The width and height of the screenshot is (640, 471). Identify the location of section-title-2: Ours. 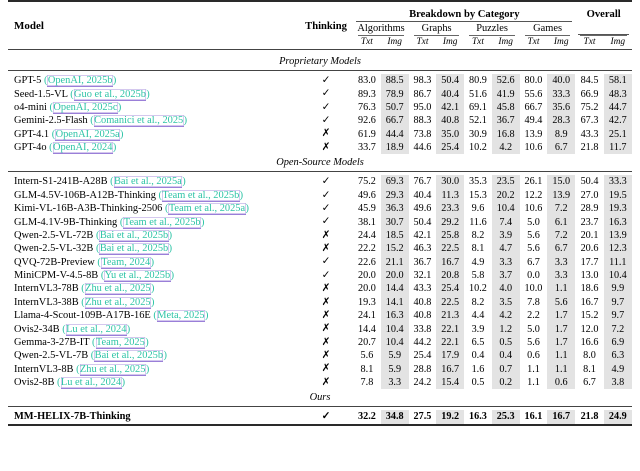
(320, 398).